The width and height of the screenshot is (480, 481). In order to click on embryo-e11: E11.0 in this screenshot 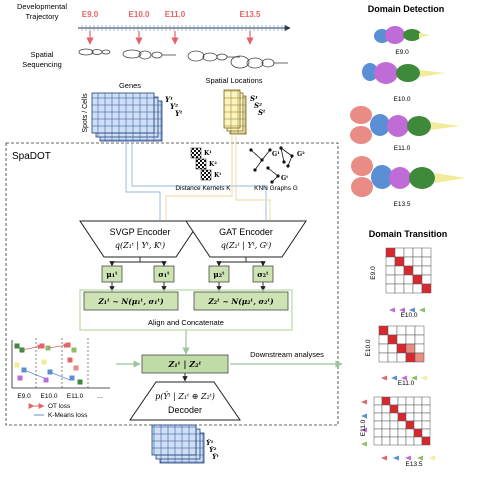, I will do `click(405, 129)`.